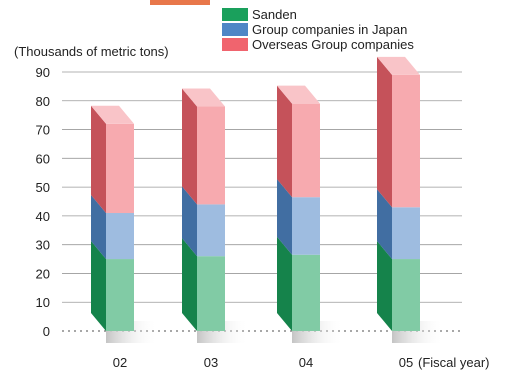  I want to click on y-tick-label: 60, so click(43, 158).